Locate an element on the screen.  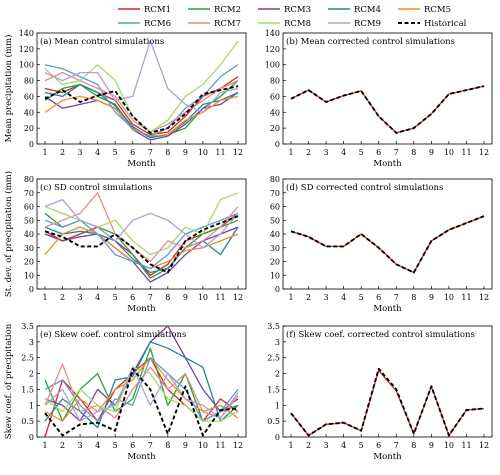
y-tick-label: 3.5 is located at coordinates (273, 326).